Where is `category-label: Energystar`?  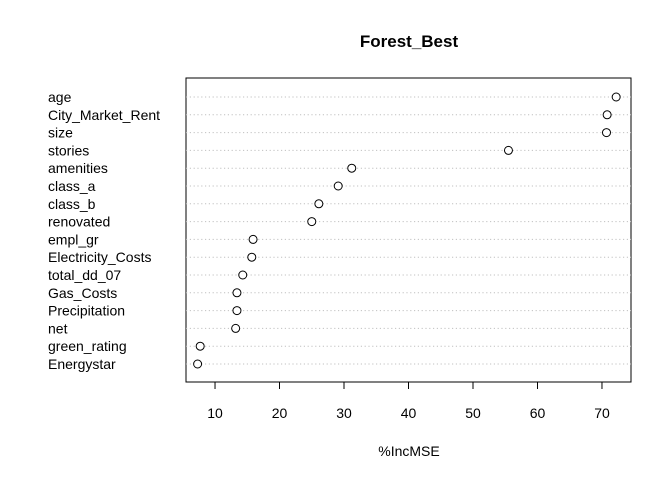
category-label: Energystar is located at coordinates (82, 364).